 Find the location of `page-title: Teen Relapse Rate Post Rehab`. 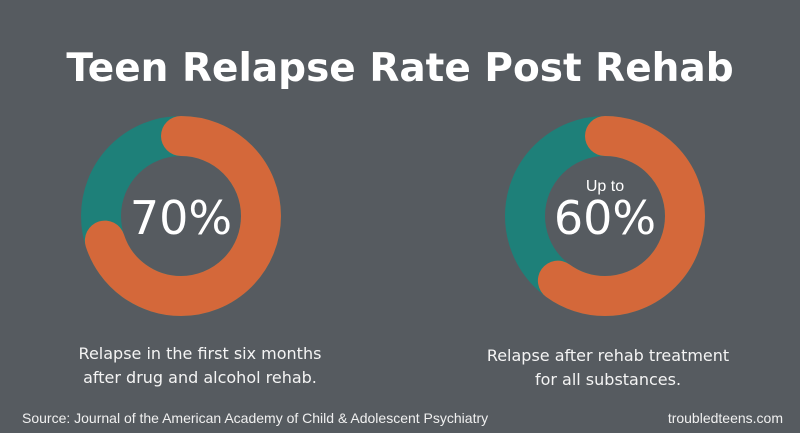

page-title: Teen Relapse Rate Post Rehab is located at coordinates (400, 68).